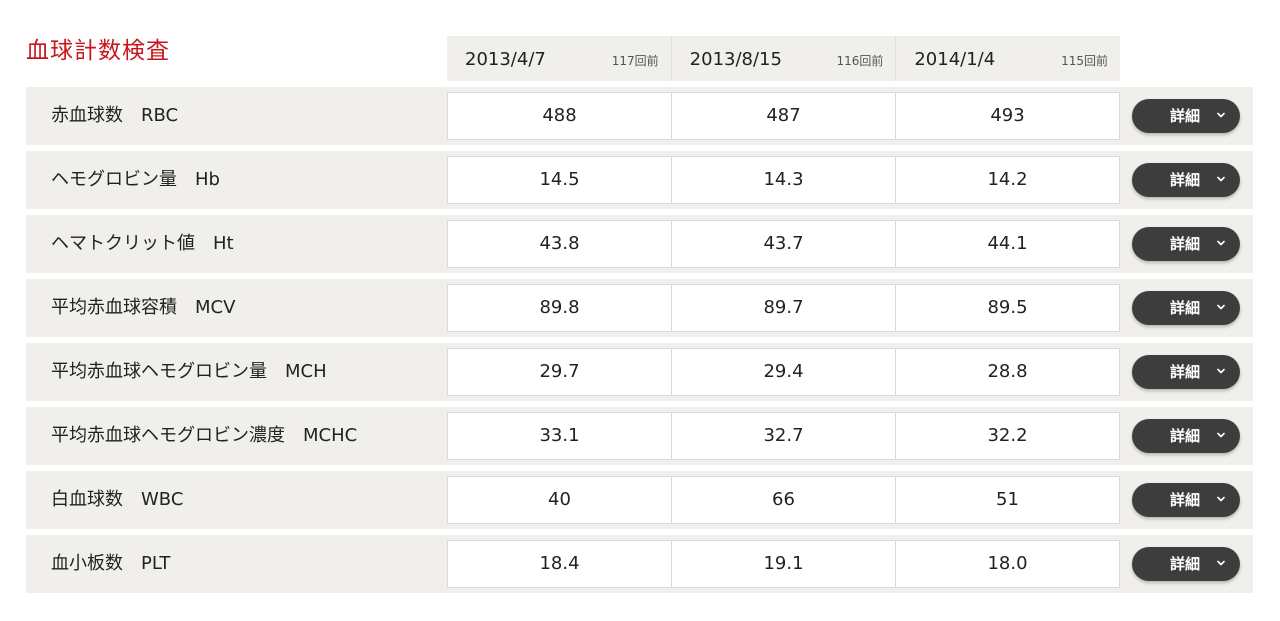 The height and width of the screenshot is (621, 1280). What do you see at coordinates (111, 563) in the screenshot?
I see `test-label: 血小板数 PLT` at bounding box center [111, 563].